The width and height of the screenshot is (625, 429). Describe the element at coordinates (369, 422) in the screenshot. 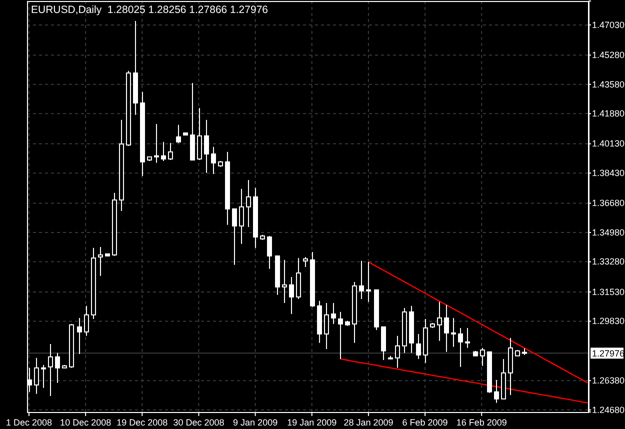

I see `x-tick-label: 28 Jan 2009` at that location.